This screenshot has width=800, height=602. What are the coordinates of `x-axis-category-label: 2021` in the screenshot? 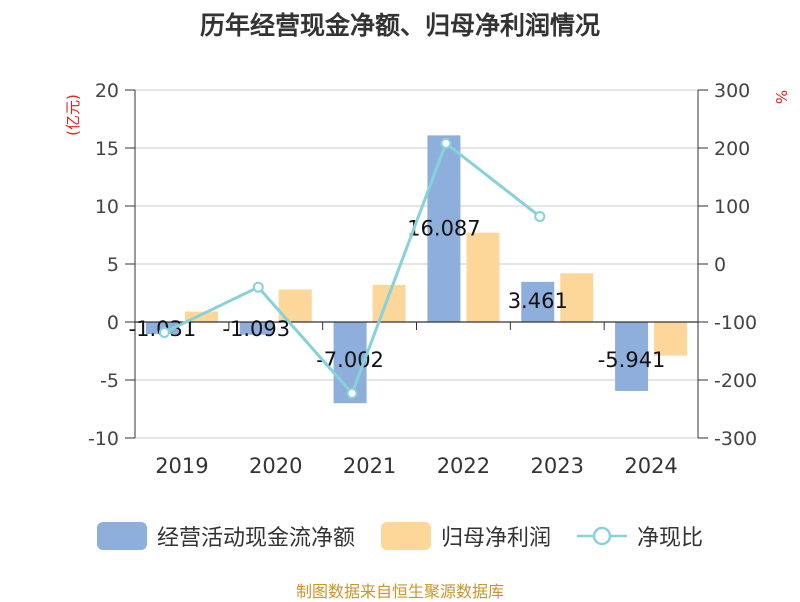 It's located at (369, 466).